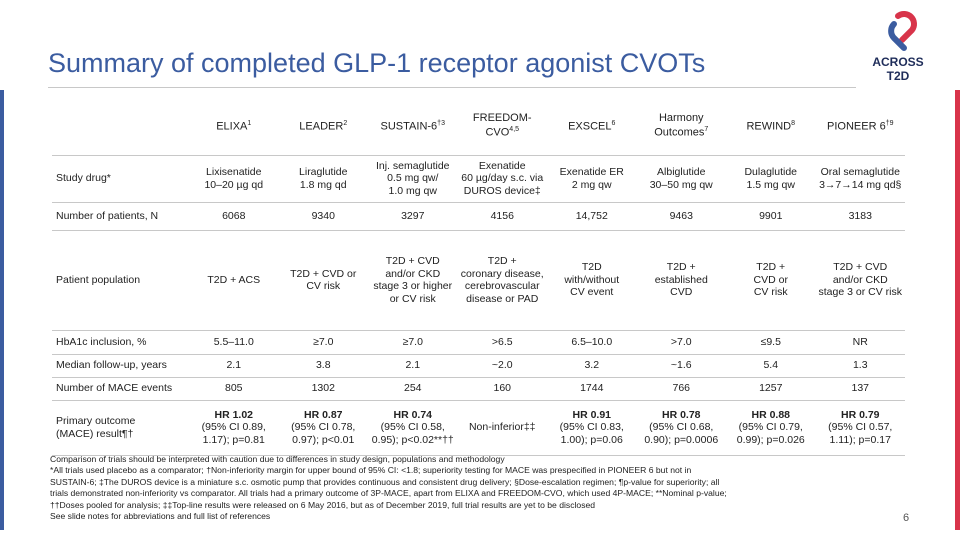  Describe the element at coordinates (323, 414) in the screenshot. I see `cell-text: HR 0.87` at that location.